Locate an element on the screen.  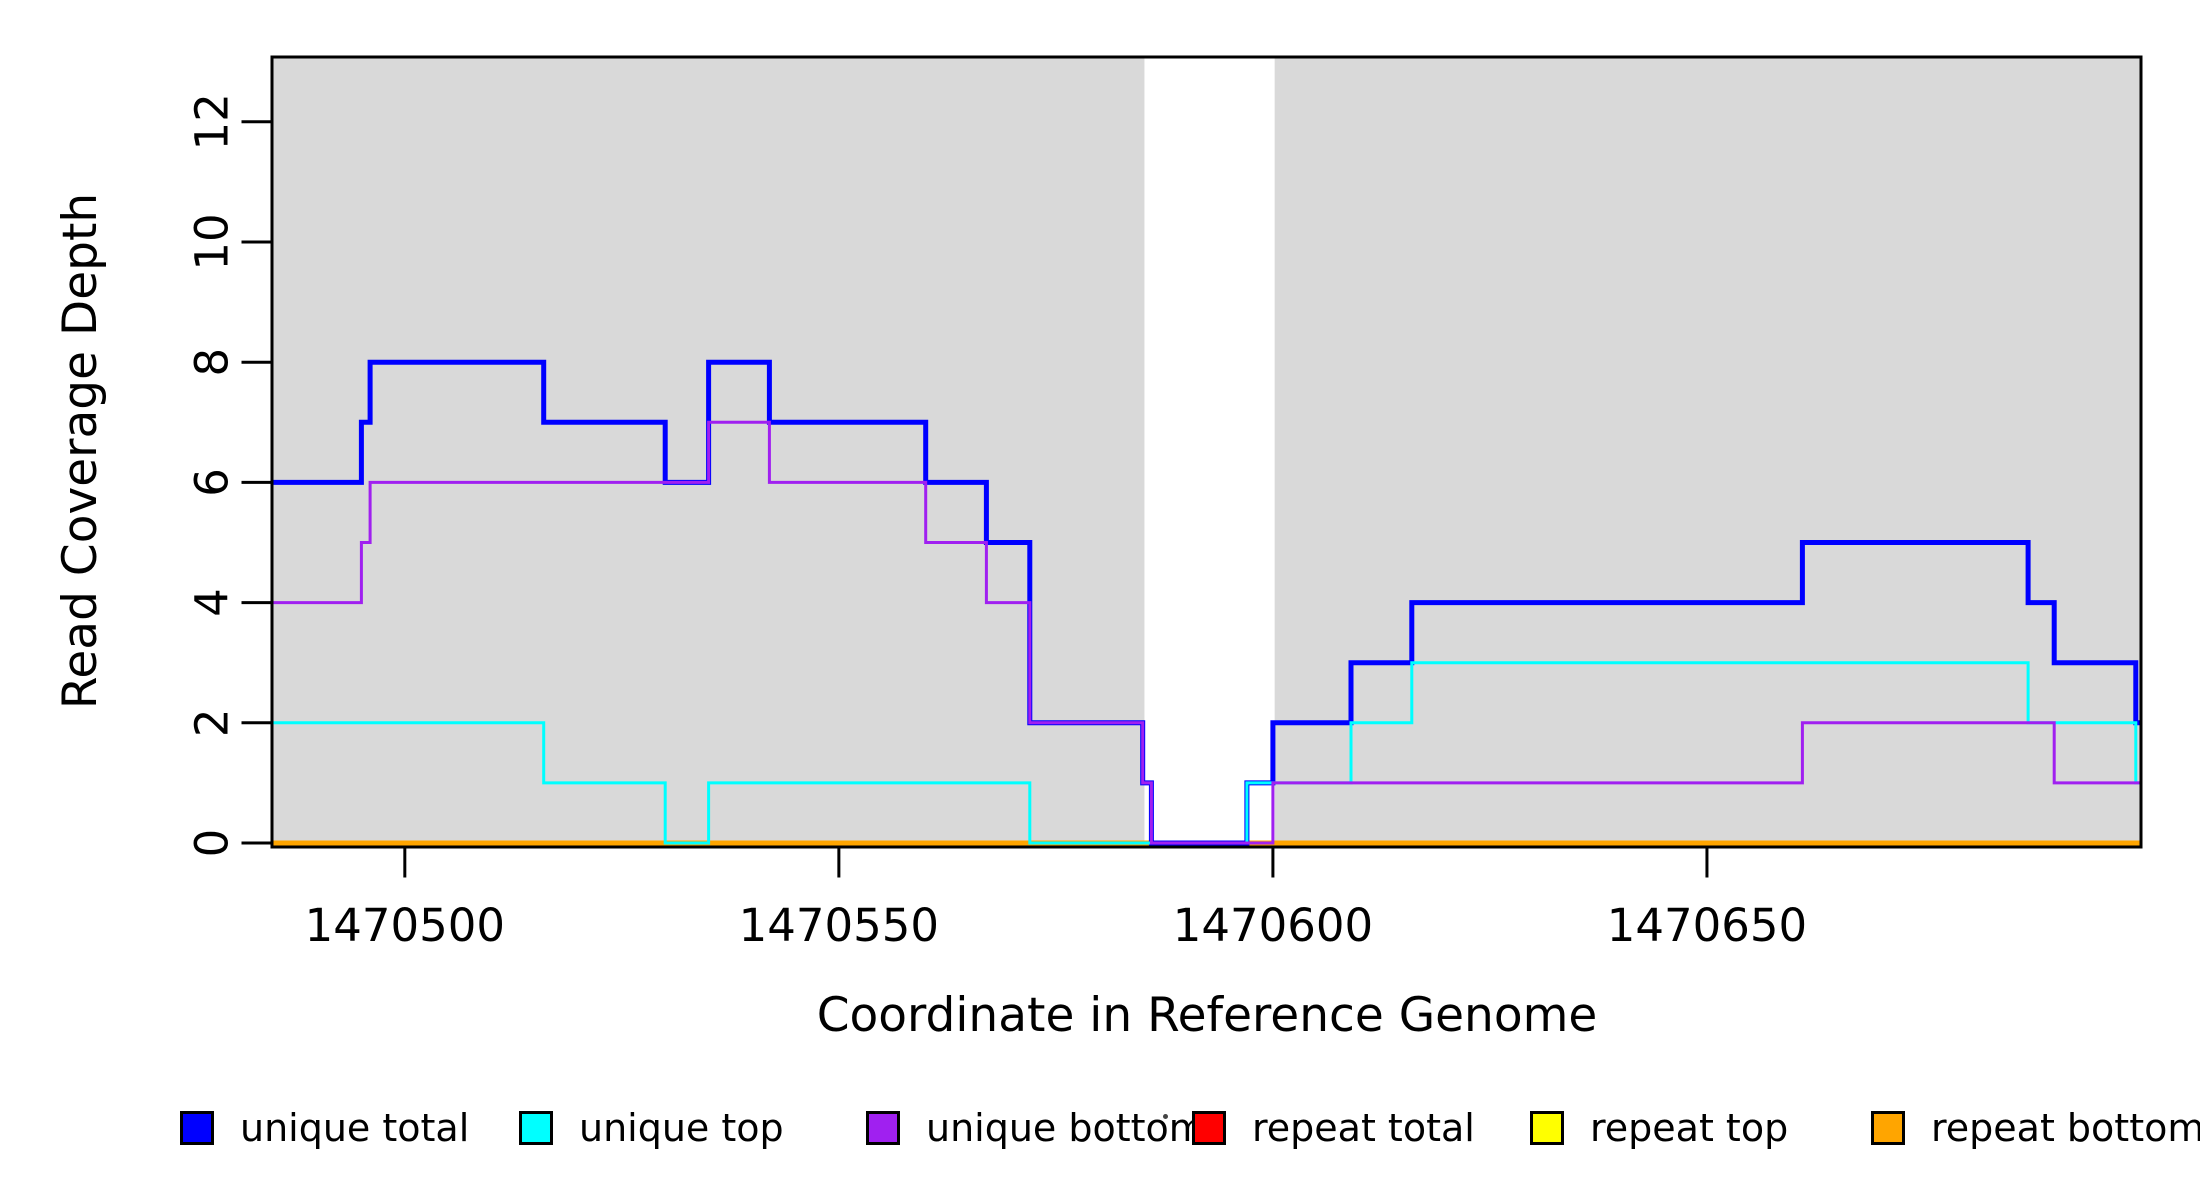
legend-item-unique-total: unique total is located at coordinates (325, 1128).